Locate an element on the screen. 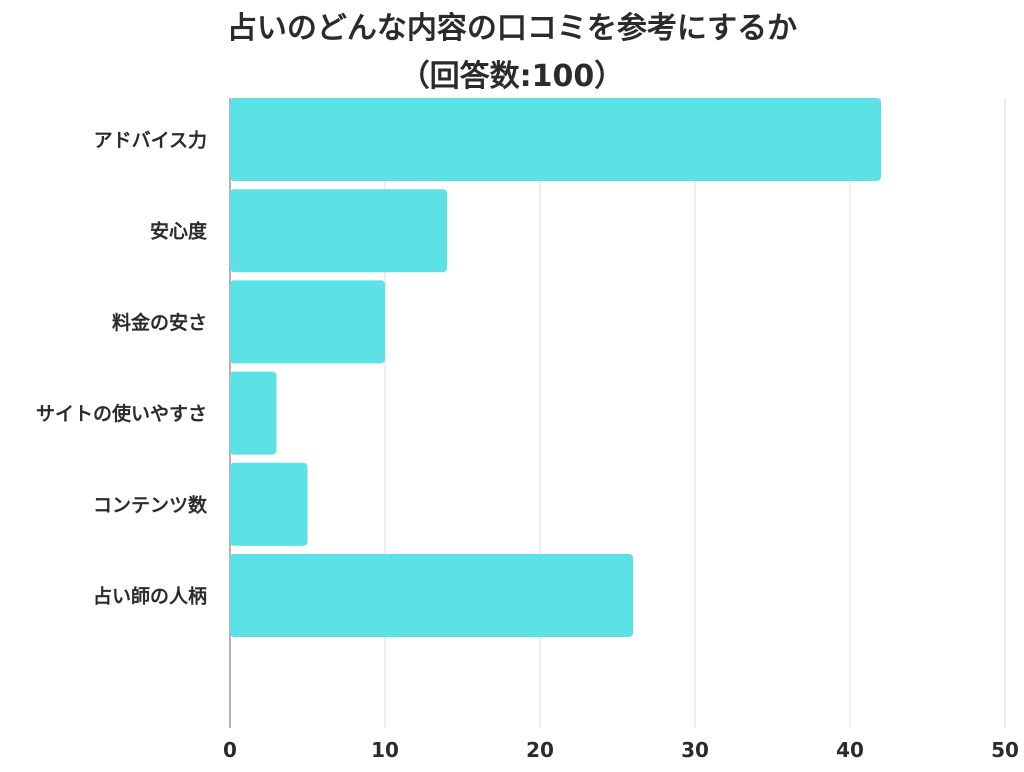 The image size is (1024, 772). x-tick-label: 0 is located at coordinates (230, 750).